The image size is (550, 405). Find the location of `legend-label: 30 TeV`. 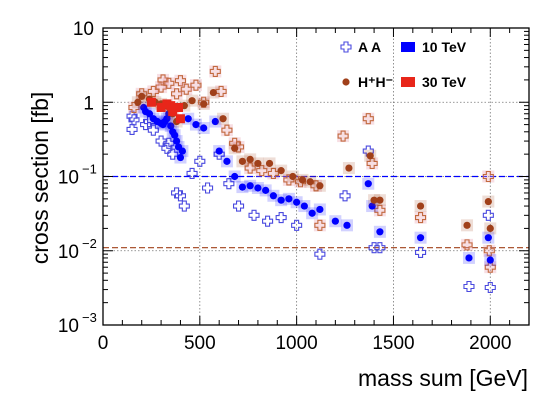

legend-label: 30 TeV is located at coordinates (444, 82).